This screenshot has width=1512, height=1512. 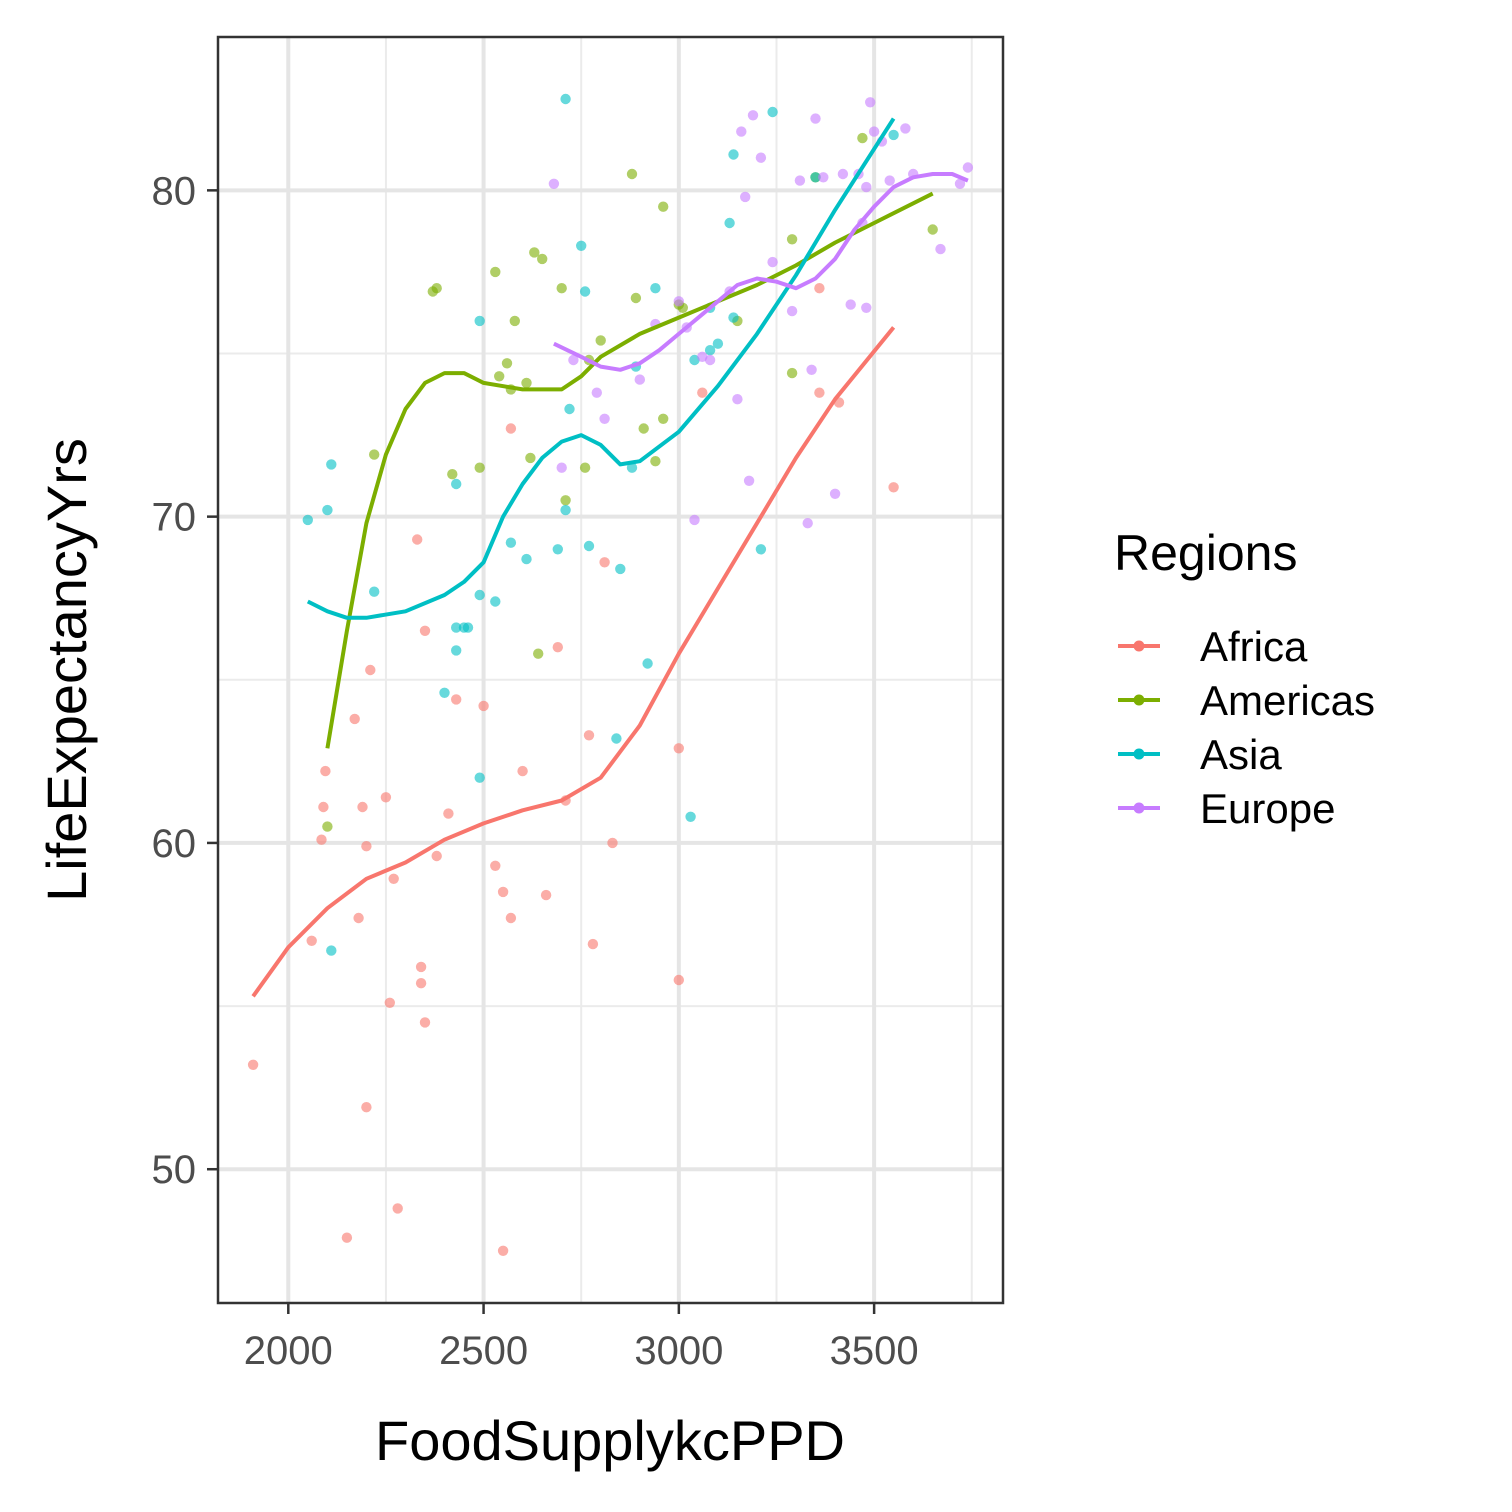 I want to click on trend-line-asia, so click(x=601, y=368).